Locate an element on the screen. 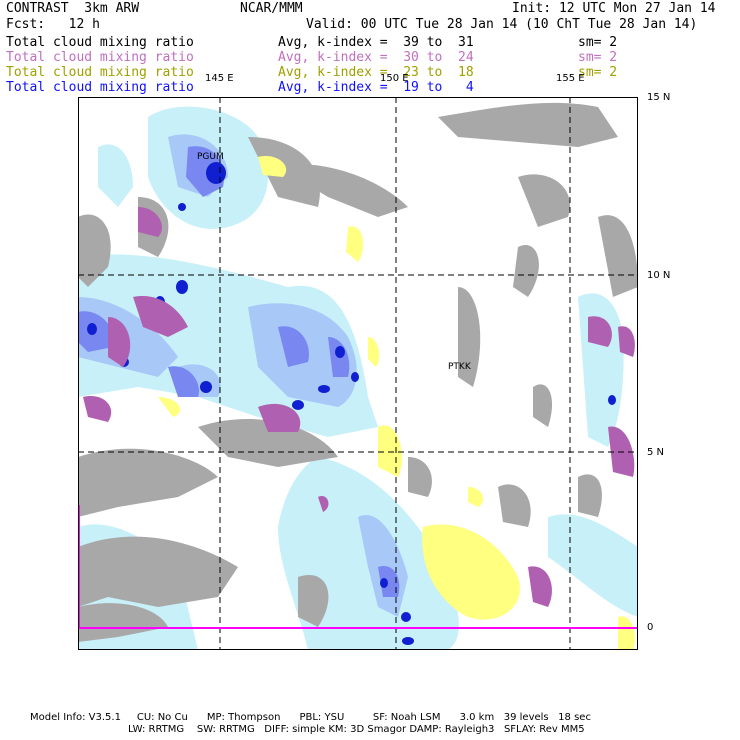  lat-label-5n: 5 N is located at coordinates (656, 452).